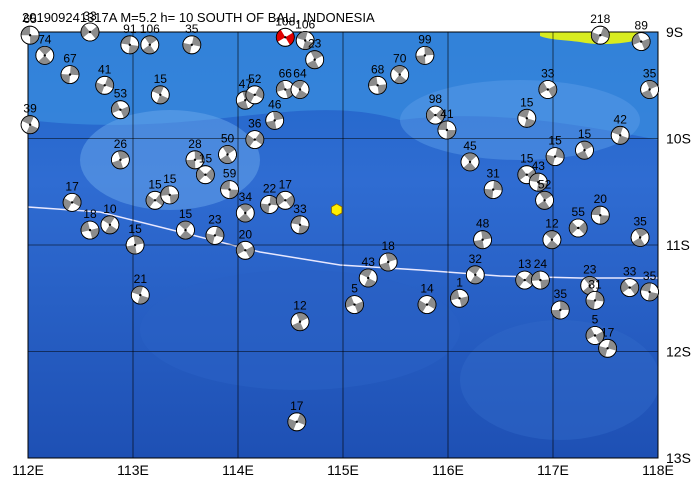  I want to click on depth-label: 67, so click(70, 59).